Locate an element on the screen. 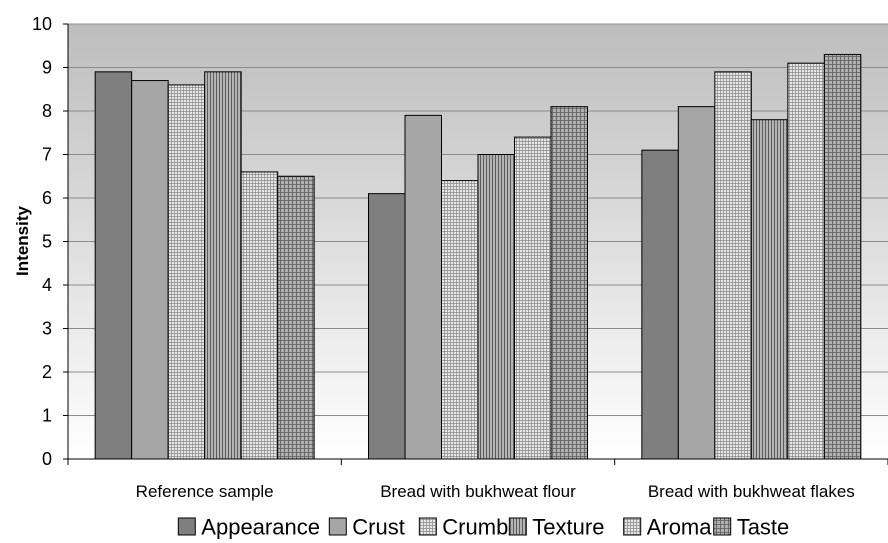 This screenshot has height=543, width=888. y-tick-label: 4 is located at coordinates (47, 285).